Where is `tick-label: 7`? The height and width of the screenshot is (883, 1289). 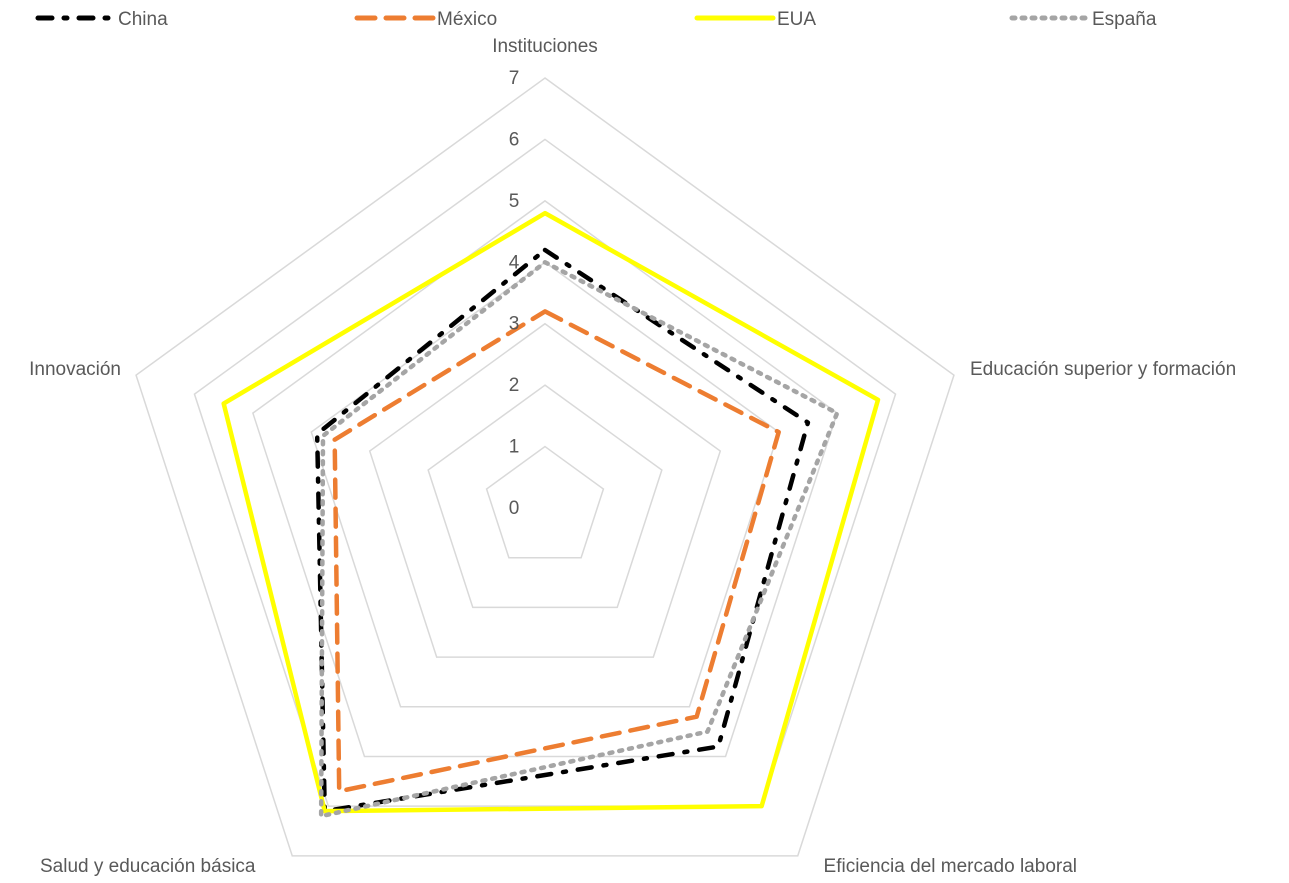 tick-label: 7 is located at coordinates (514, 78).